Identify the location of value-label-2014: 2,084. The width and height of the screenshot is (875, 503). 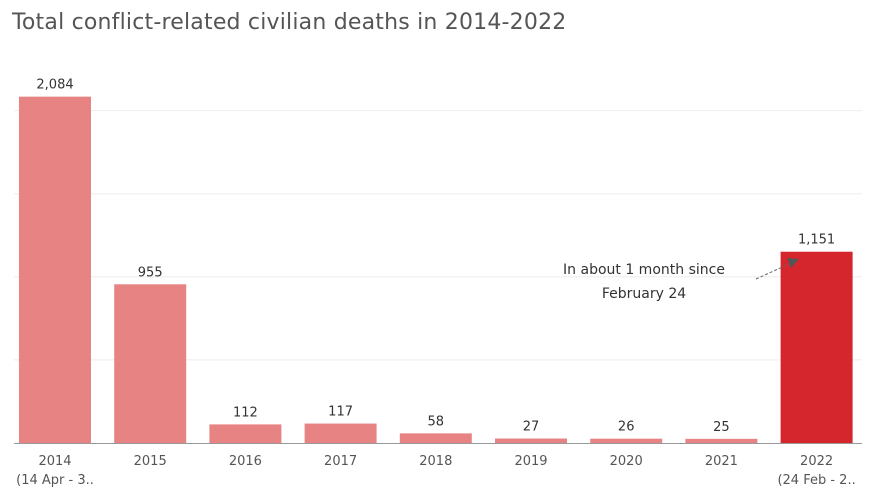
(54, 85).